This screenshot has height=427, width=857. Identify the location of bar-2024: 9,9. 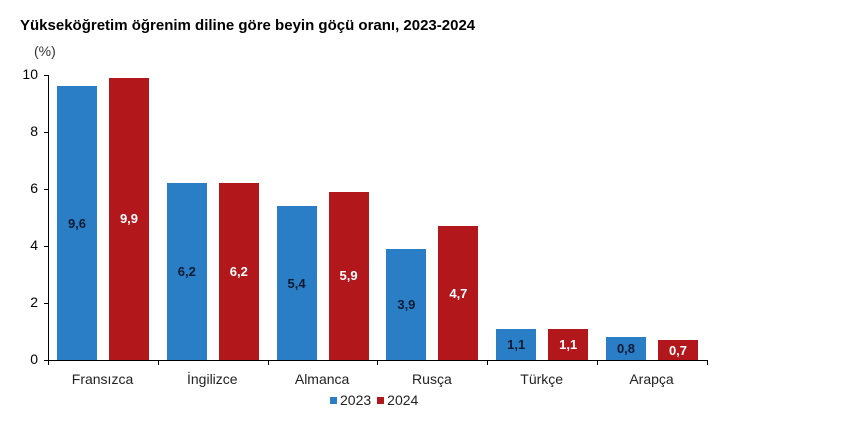
(129, 218).